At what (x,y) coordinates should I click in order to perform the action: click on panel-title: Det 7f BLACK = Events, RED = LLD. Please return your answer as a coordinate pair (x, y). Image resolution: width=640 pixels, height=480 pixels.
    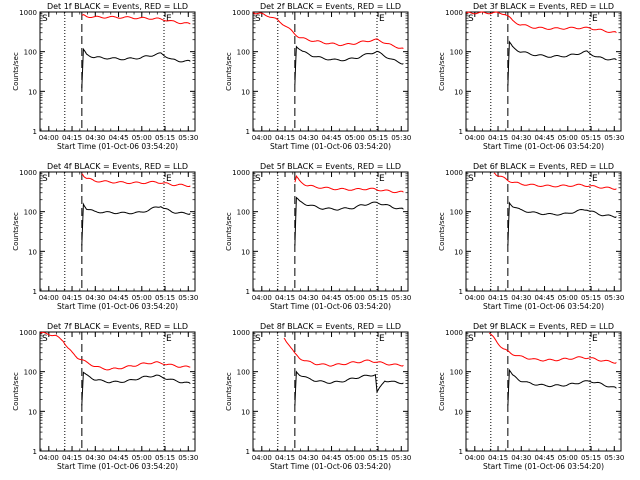
    Looking at the image, I should click on (117, 326).